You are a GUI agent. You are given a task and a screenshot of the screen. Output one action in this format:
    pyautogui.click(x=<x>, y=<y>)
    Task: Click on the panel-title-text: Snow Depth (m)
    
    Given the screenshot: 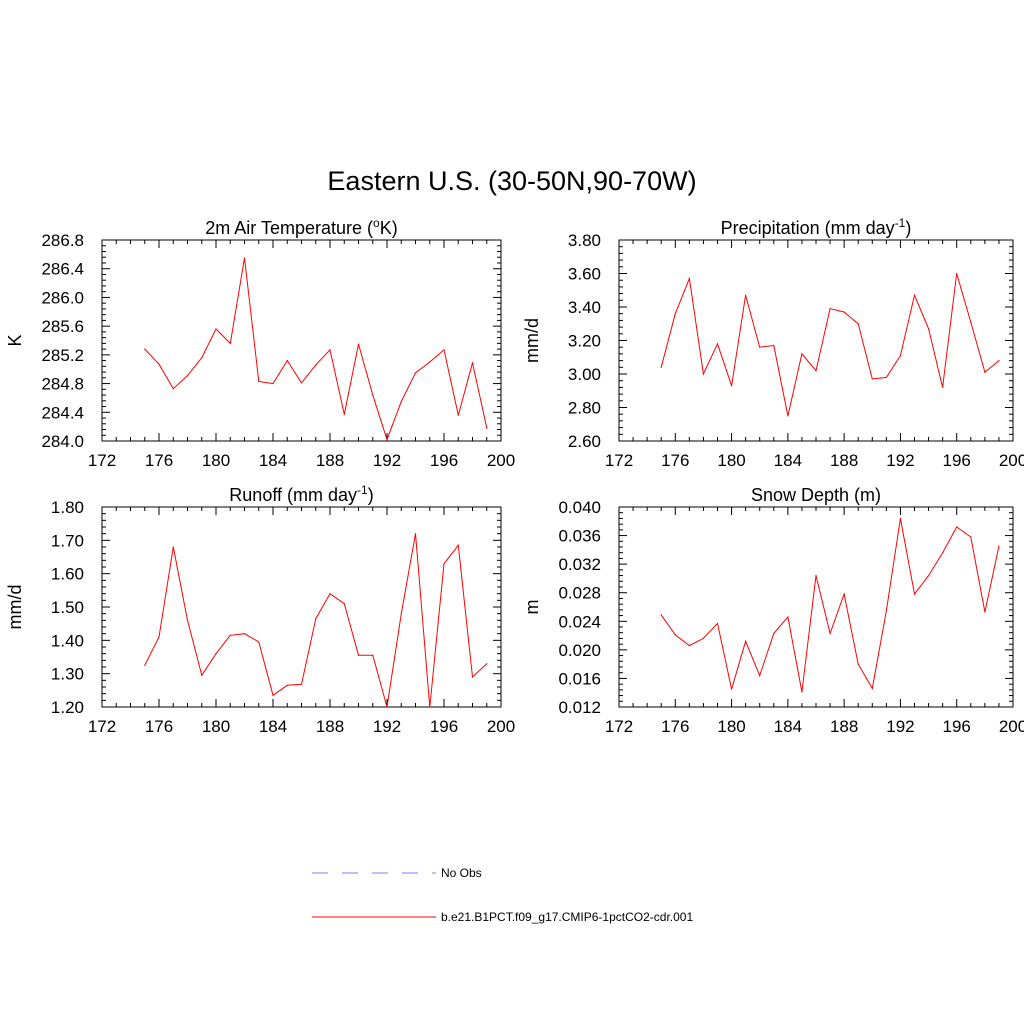 What is the action you would take?
    pyautogui.click(x=816, y=495)
    